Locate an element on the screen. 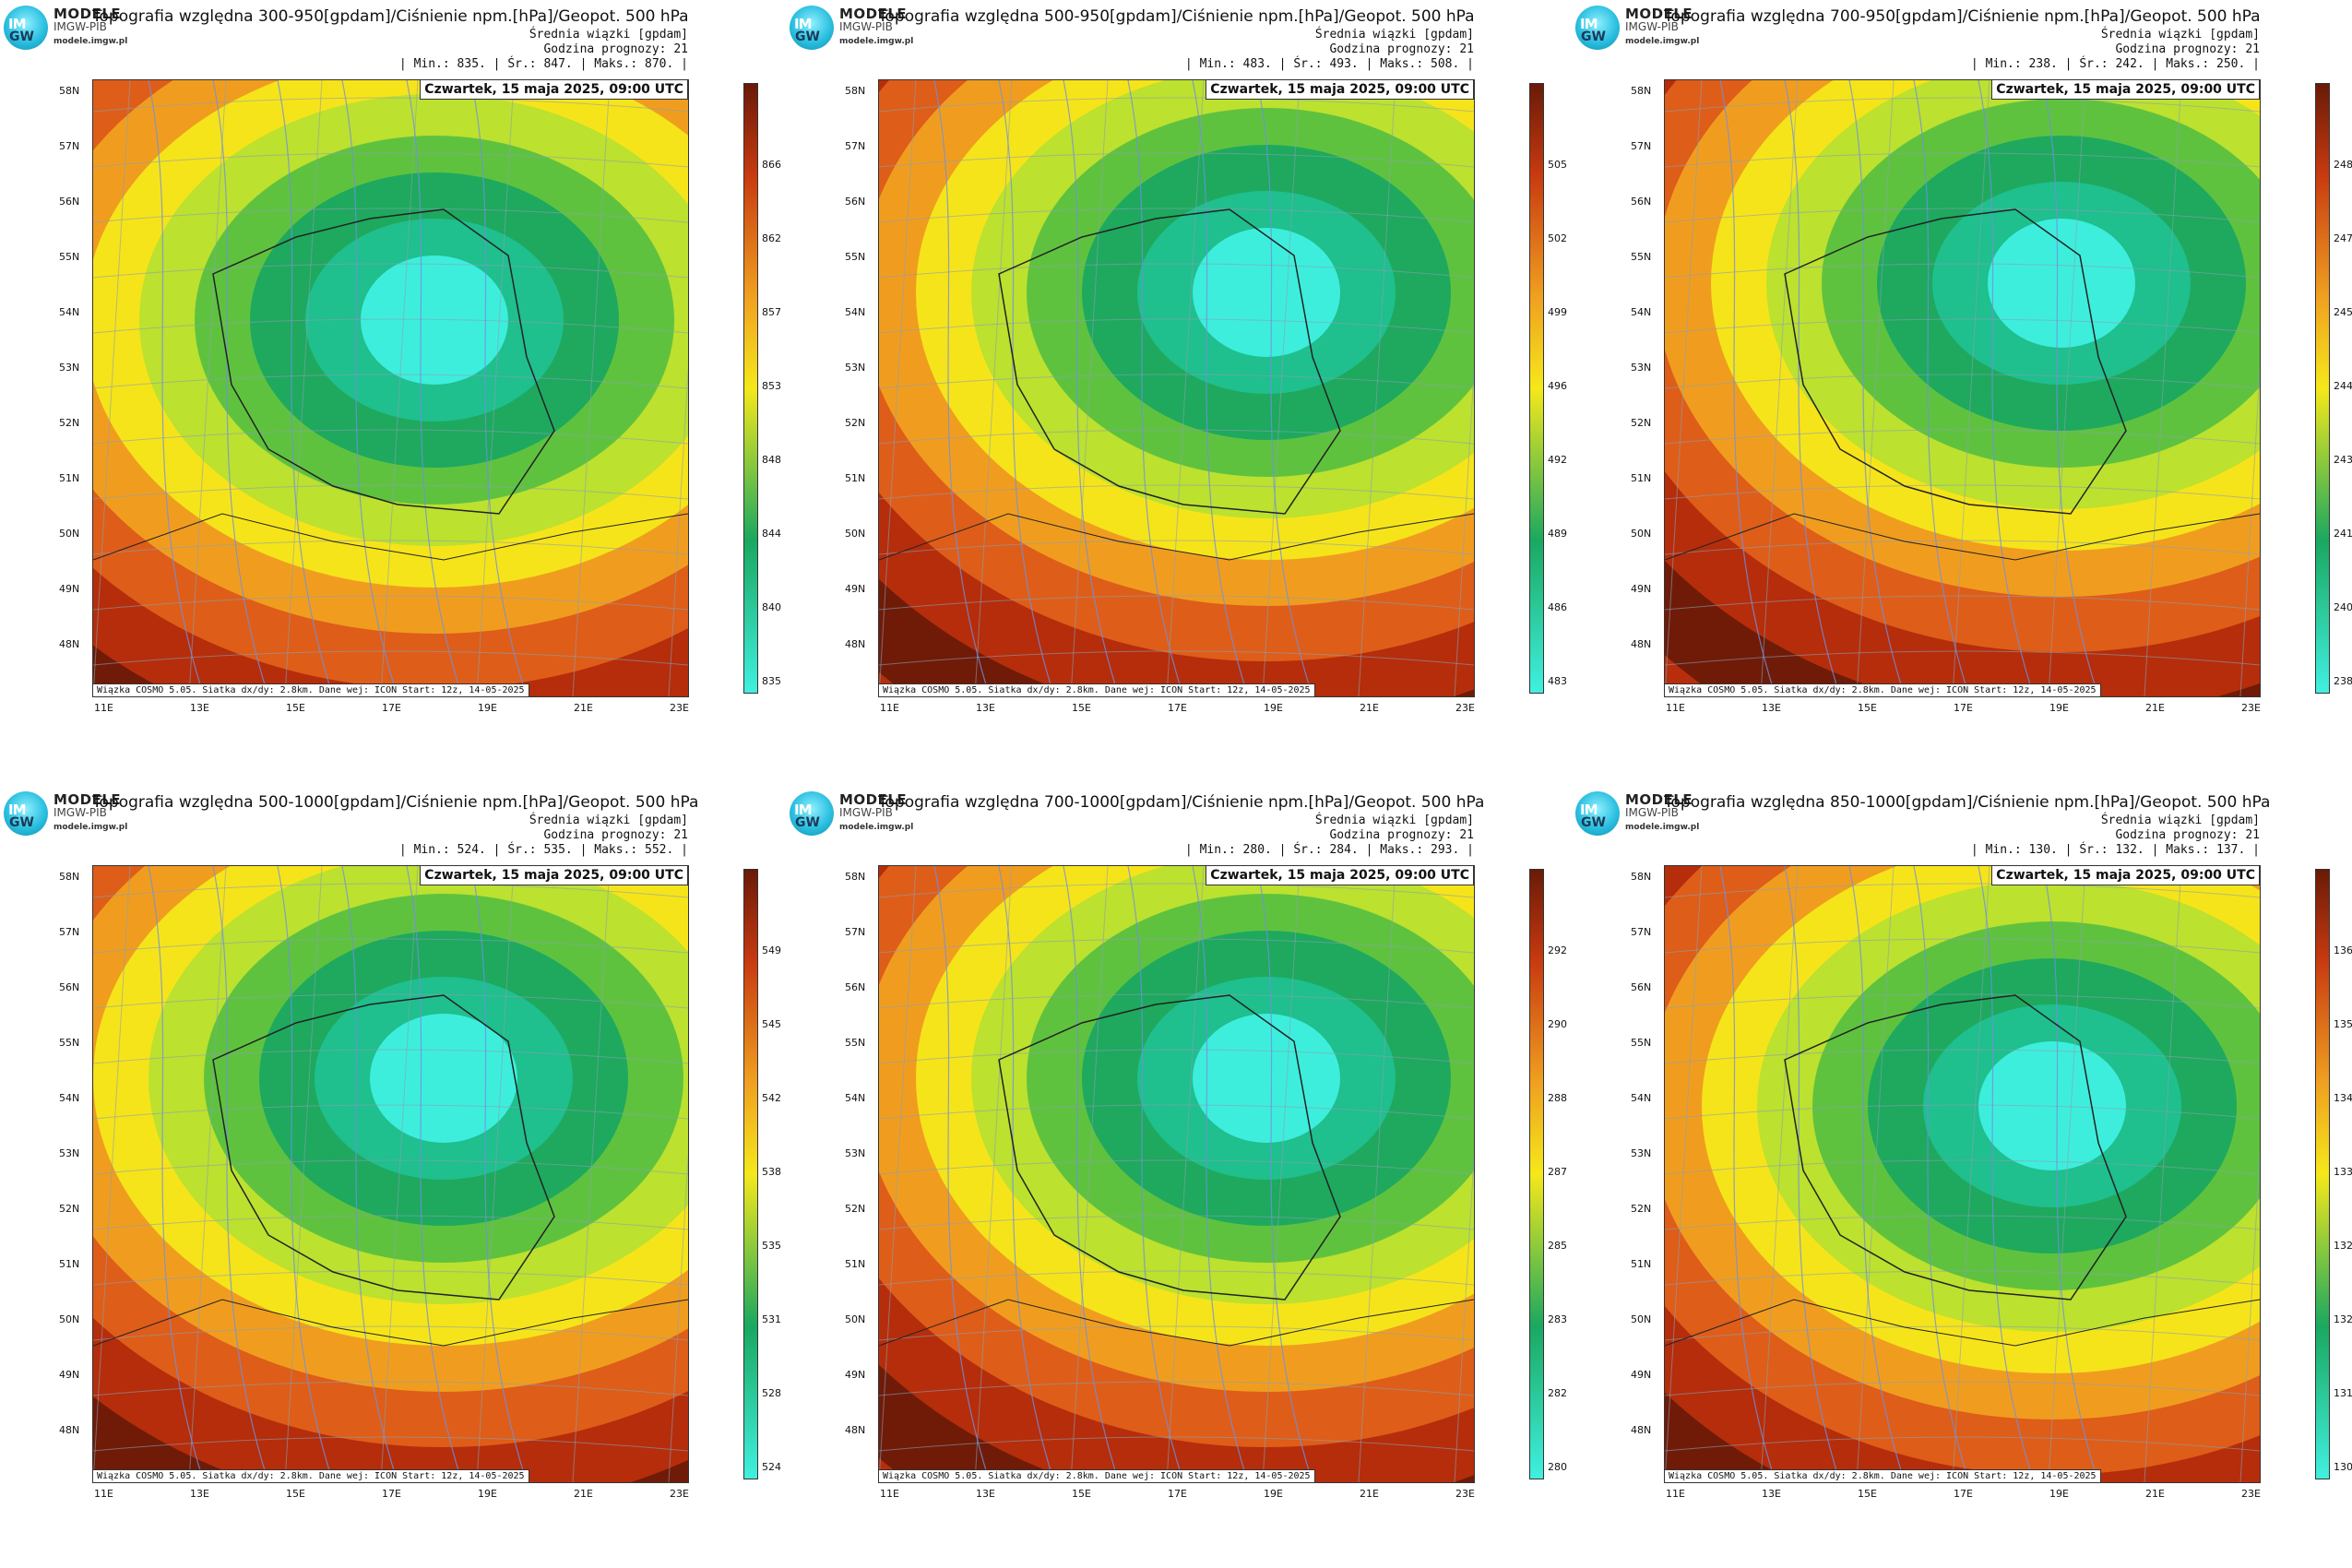 This screenshot has width=2352, height=1568. colorbar-tick: 240 is located at coordinates (2343, 607).